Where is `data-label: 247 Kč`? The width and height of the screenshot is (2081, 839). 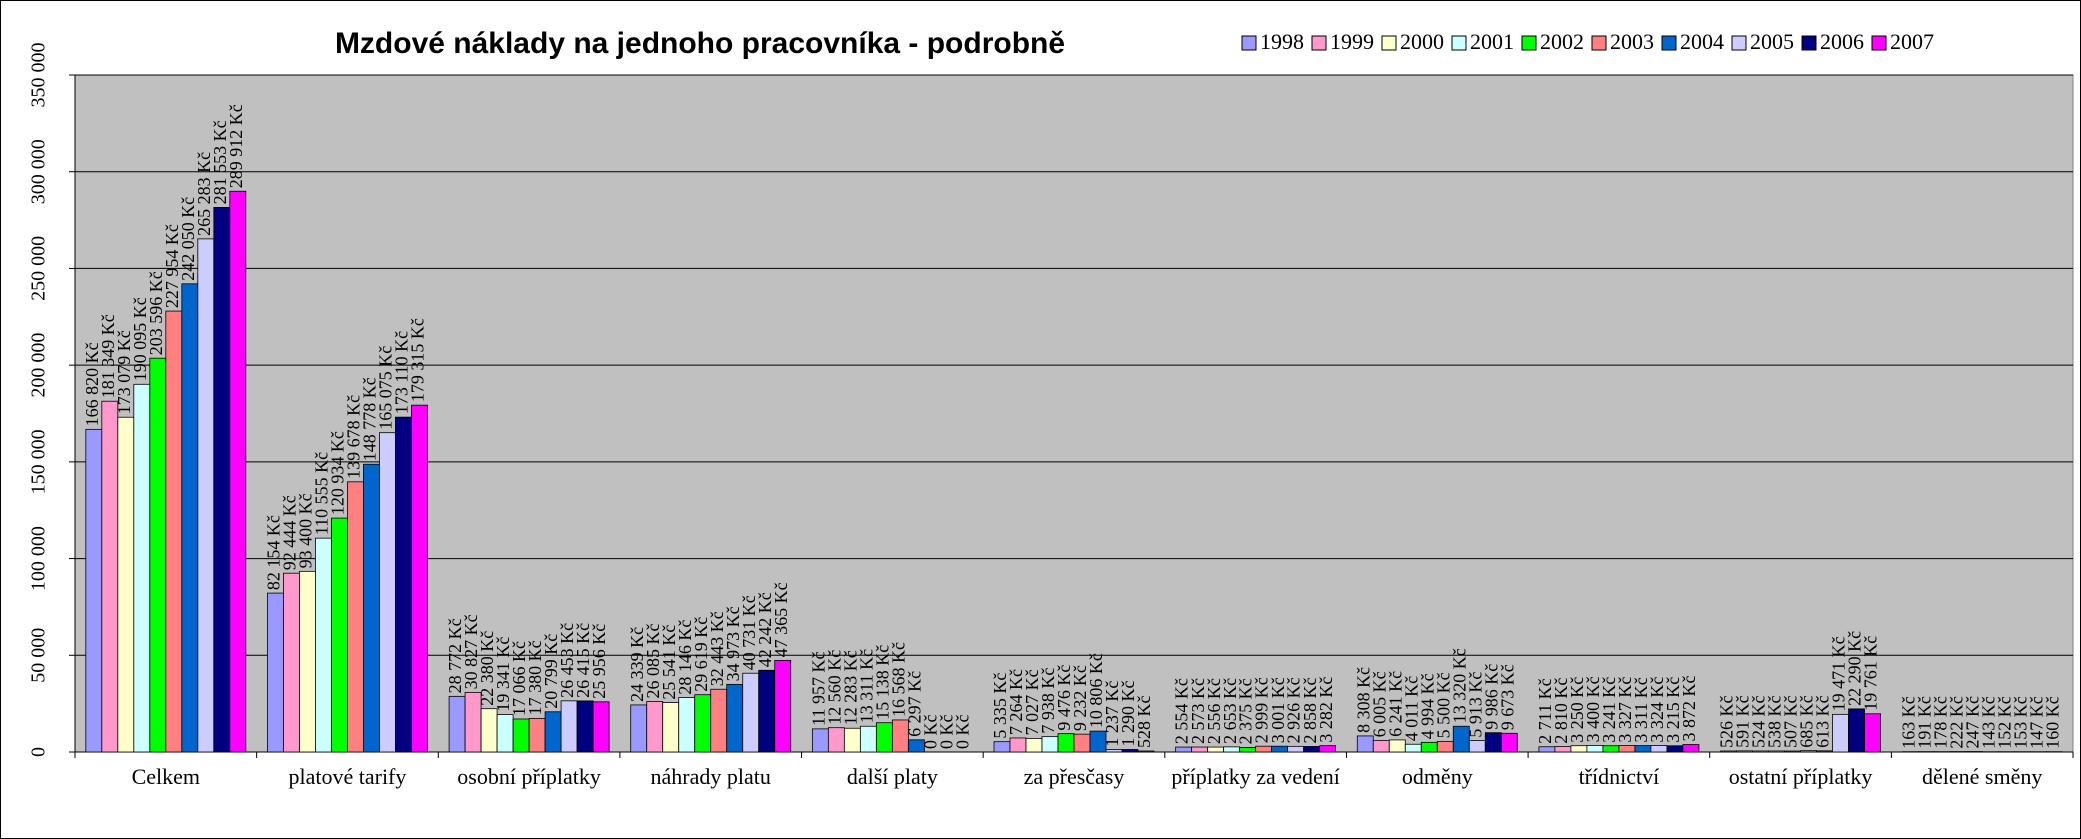 data-label: 247 Kč is located at coordinates (1972, 722).